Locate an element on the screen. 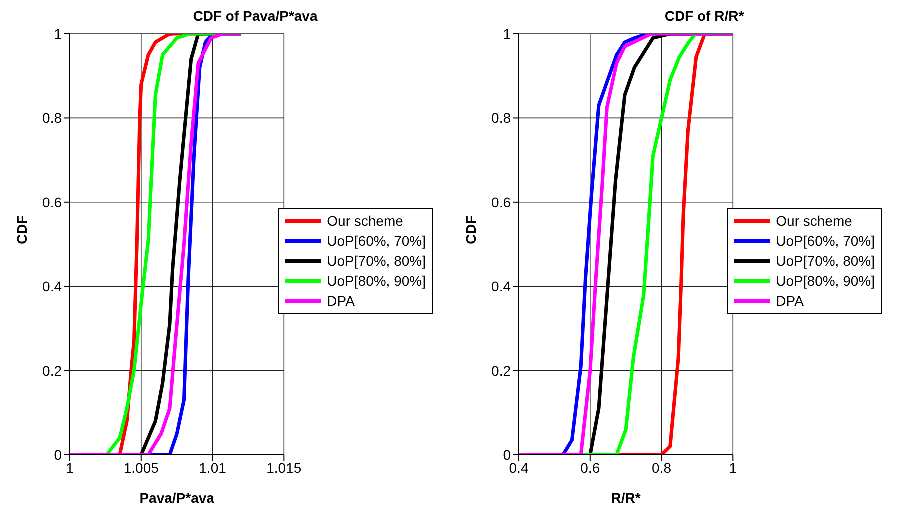 The width and height of the screenshot is (910, 525). chart-title: CDF of Pava/P*ava is located at coordinates (255, 16).